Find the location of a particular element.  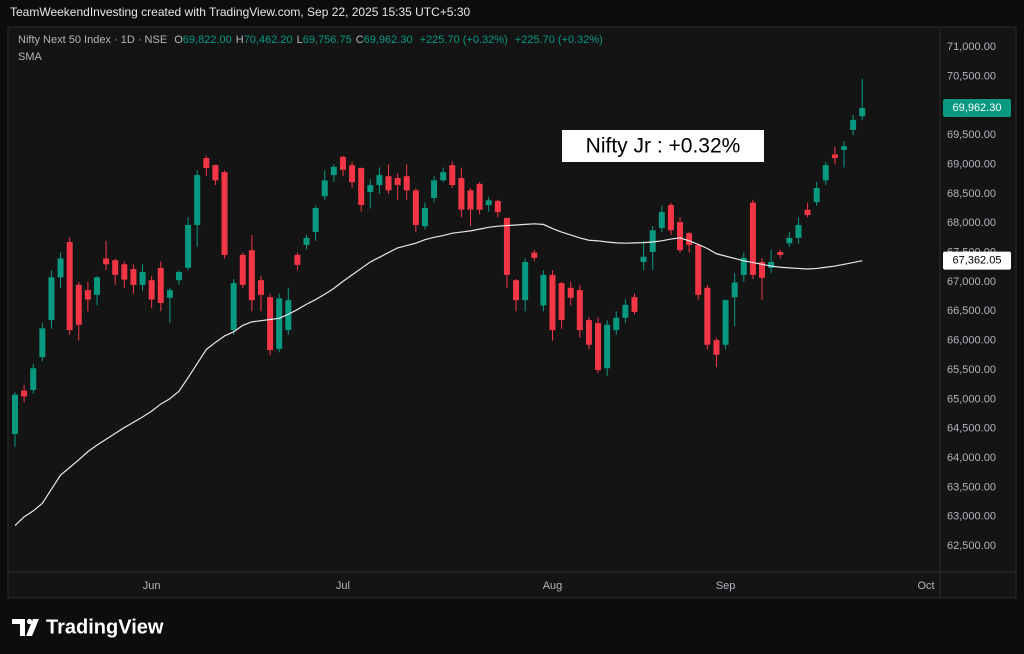

y-tick-label: 64,000.00 is located at coordinates (971, 458).